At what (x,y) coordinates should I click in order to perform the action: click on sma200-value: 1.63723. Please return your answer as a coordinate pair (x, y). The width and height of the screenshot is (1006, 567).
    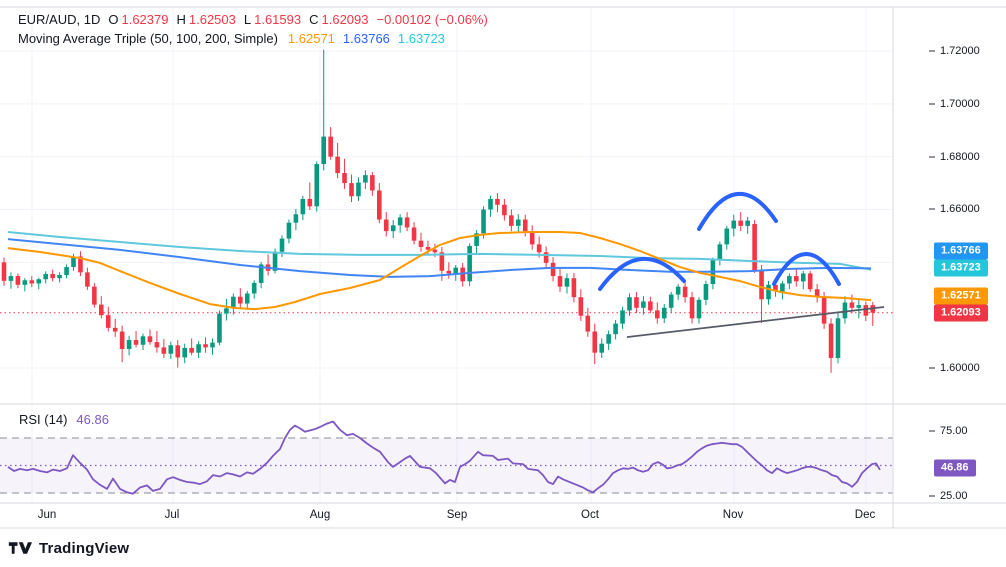
    Looking at the image, I should click on (421, 38).